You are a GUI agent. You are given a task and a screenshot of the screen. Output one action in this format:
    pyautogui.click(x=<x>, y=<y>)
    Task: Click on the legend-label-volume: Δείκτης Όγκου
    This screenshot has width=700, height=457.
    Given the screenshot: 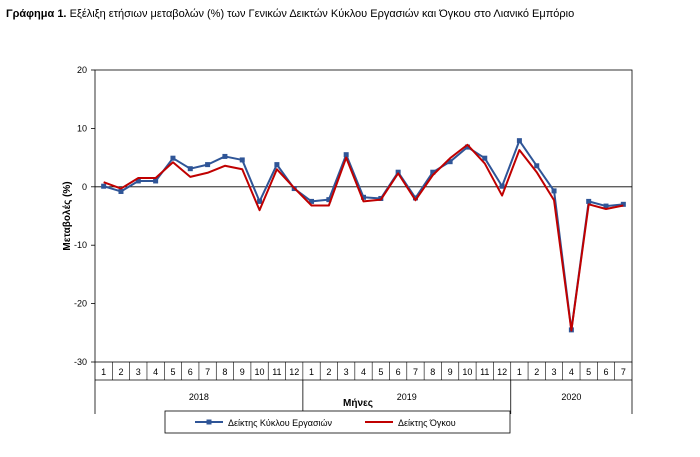 What is the action you would take?
    pyautogui.click(x=427, y=423)
    